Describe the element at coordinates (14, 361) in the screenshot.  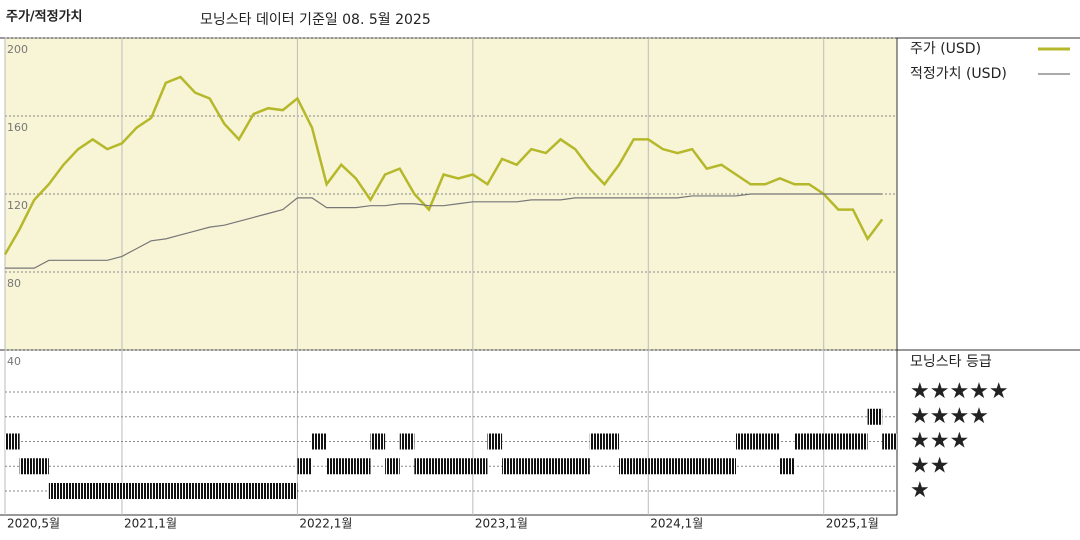
I see `y-tick-label: 40` at that location.